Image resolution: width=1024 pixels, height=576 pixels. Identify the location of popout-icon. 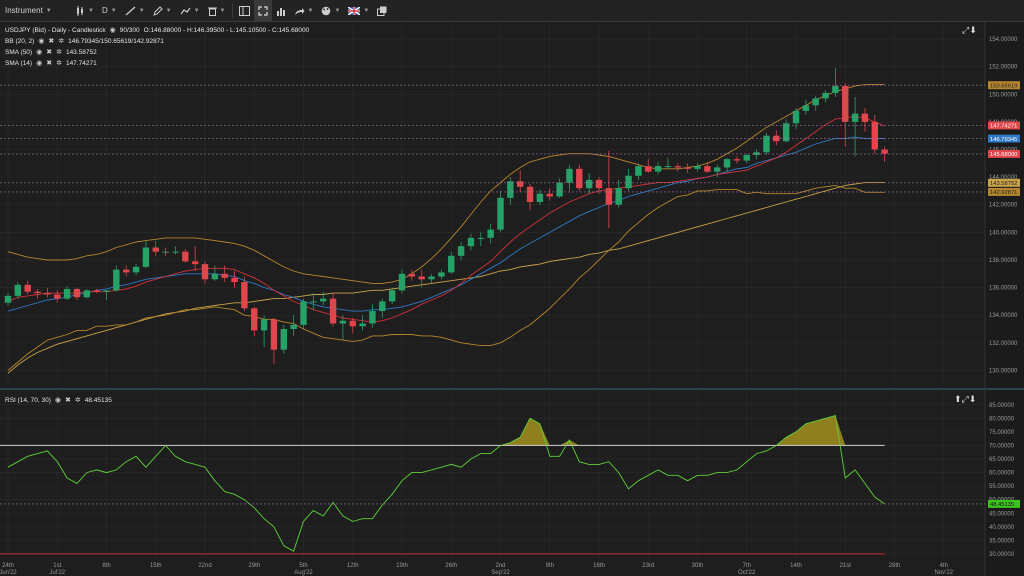
(382, 11).